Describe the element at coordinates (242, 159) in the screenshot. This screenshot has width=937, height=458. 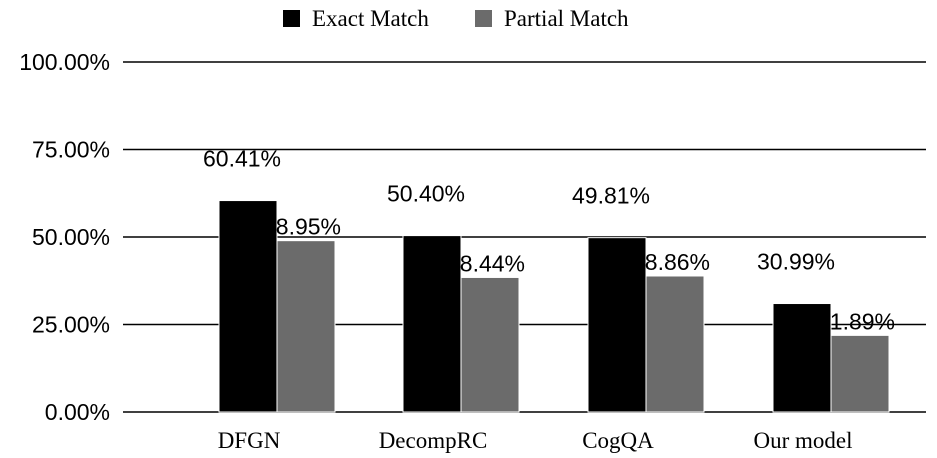
I see `data-label: 60.41%` at that location.